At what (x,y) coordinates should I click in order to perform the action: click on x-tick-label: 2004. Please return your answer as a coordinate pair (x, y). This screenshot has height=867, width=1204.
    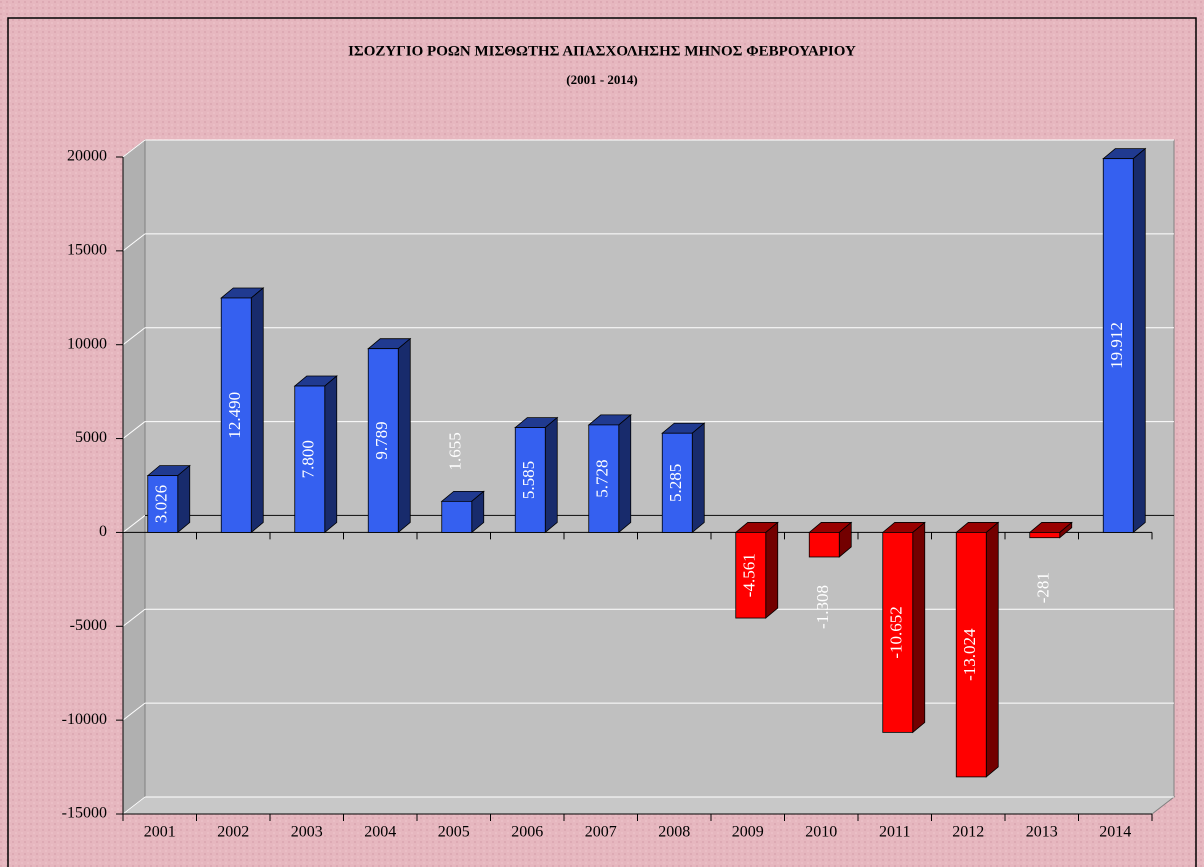
    Looking at the image, I should click on (380, 832).